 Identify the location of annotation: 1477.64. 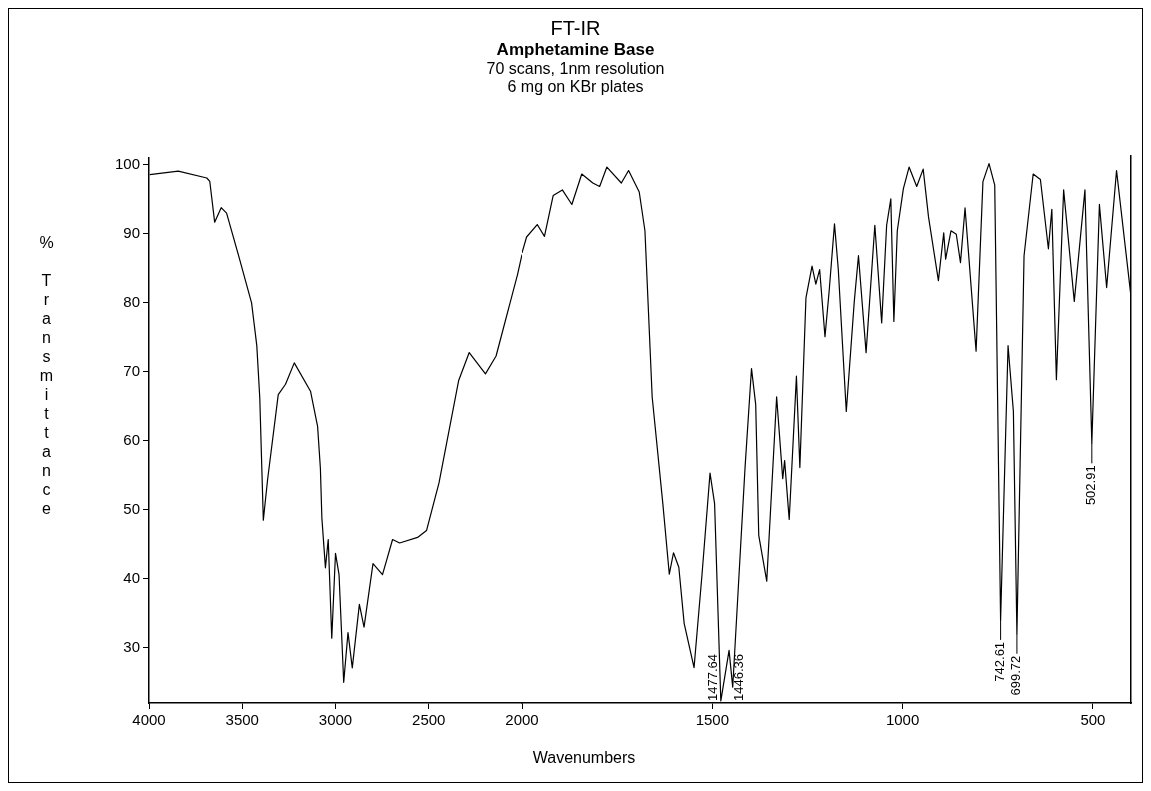
(713, 677).